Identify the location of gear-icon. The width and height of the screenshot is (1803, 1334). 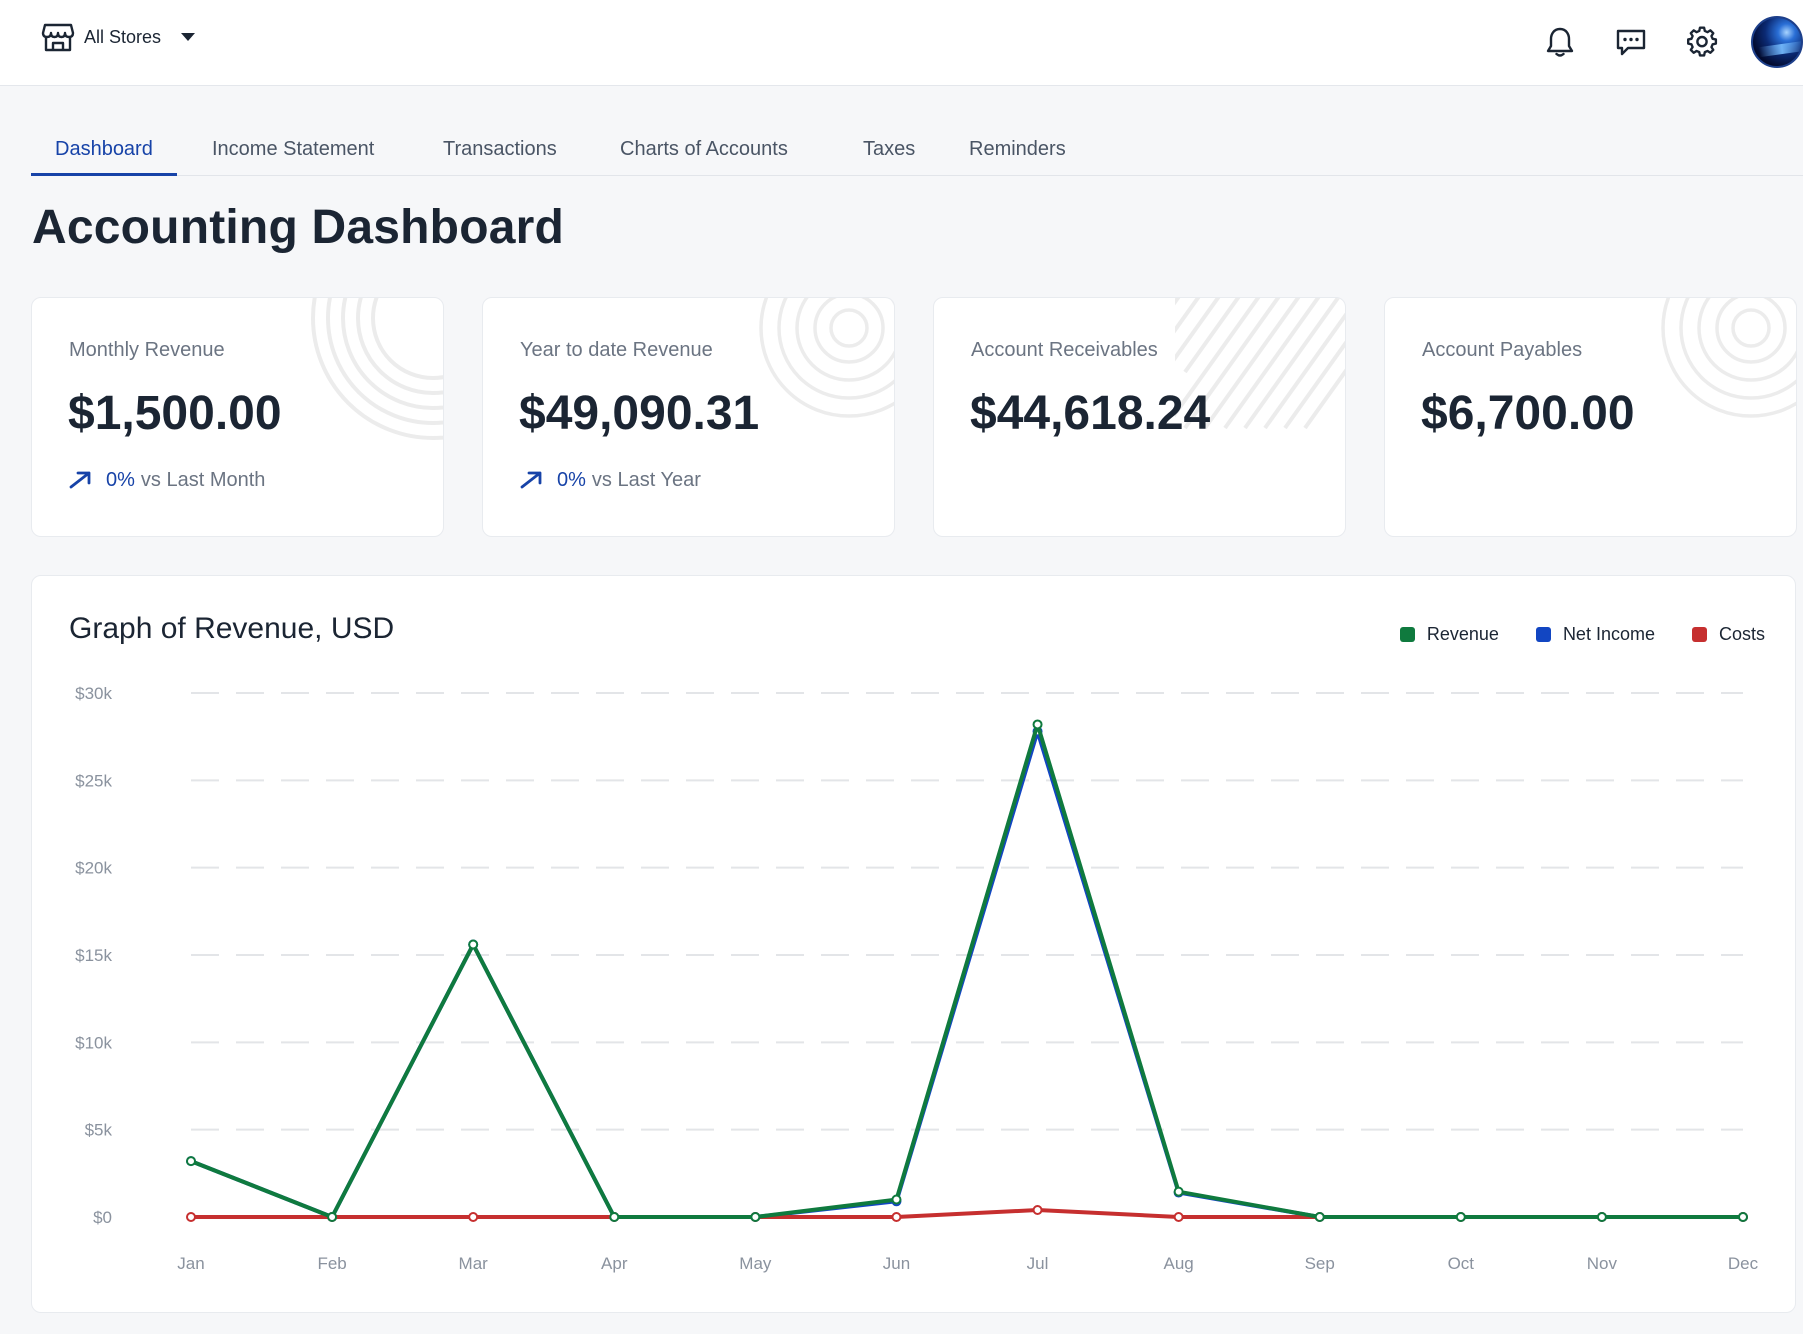
(1702, 42).